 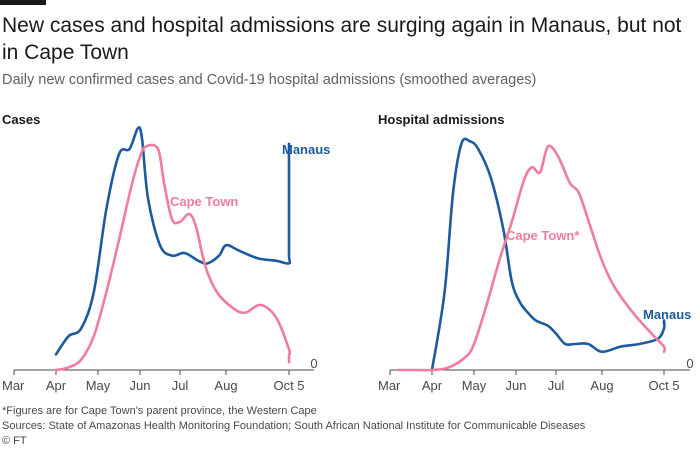 I want to click on admissions-x-tick-label: Apr, so click(x=432, y=385).